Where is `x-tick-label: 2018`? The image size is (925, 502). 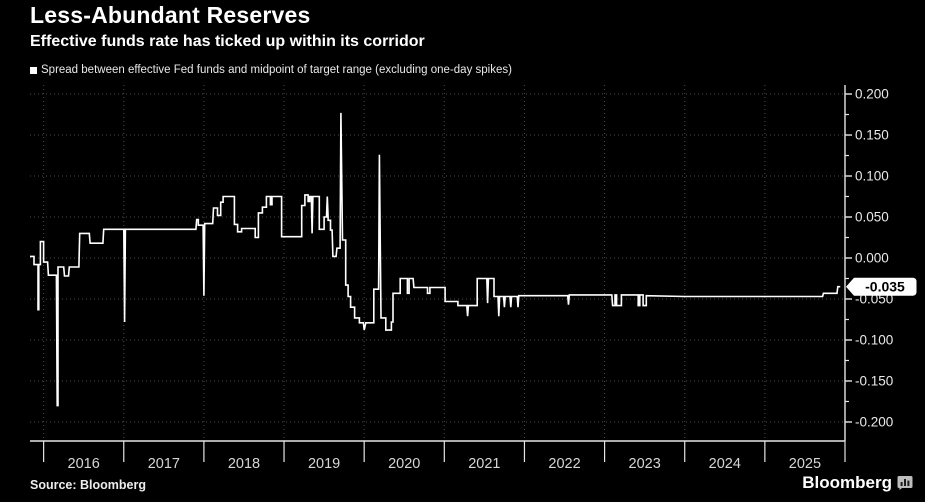 x-tick-label: 2018 is located at coordinates (244, 464).